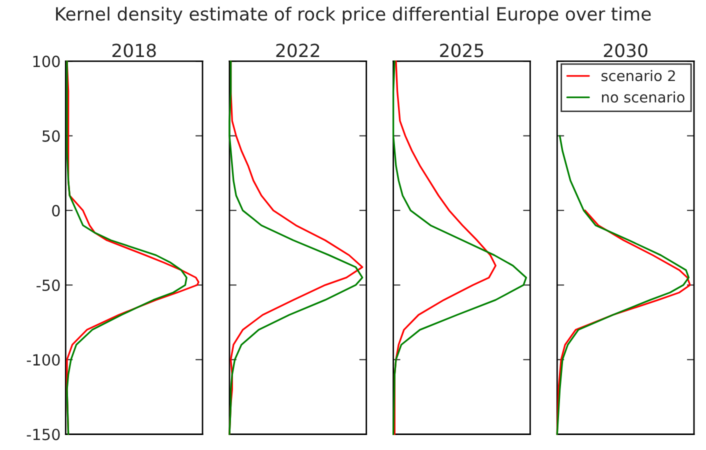 The image size is (706, 450). I want to click on y-tick-label: 50, so click(51, 136).